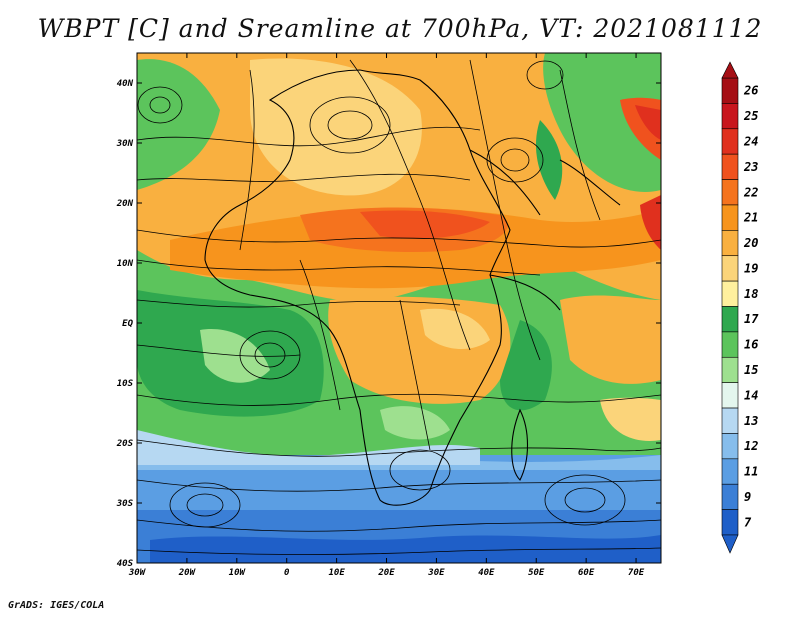  I want to click on lat-label: EQ, so click(127, 324).